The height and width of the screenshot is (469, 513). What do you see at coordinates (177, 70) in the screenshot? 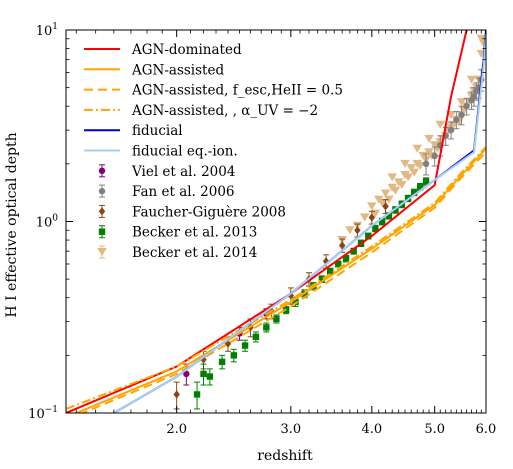
I see `legend-label: AGN-assisted` at bounding box center [177, 70].